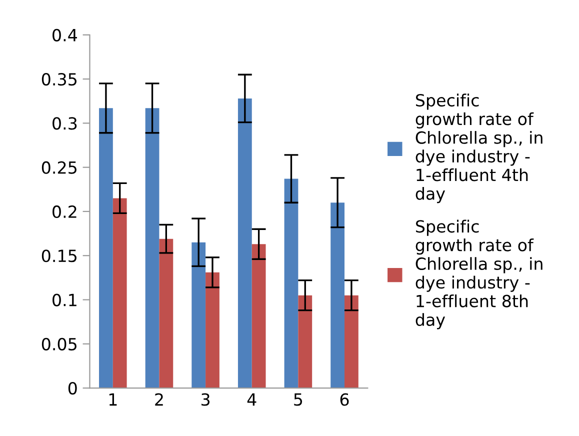 The width and height of the screenshot is (579, 436). What do you see at coordinates (64, 211) in the screenshot?
I see `y-tick-label: 0.2` at bounding box center [64, 211].